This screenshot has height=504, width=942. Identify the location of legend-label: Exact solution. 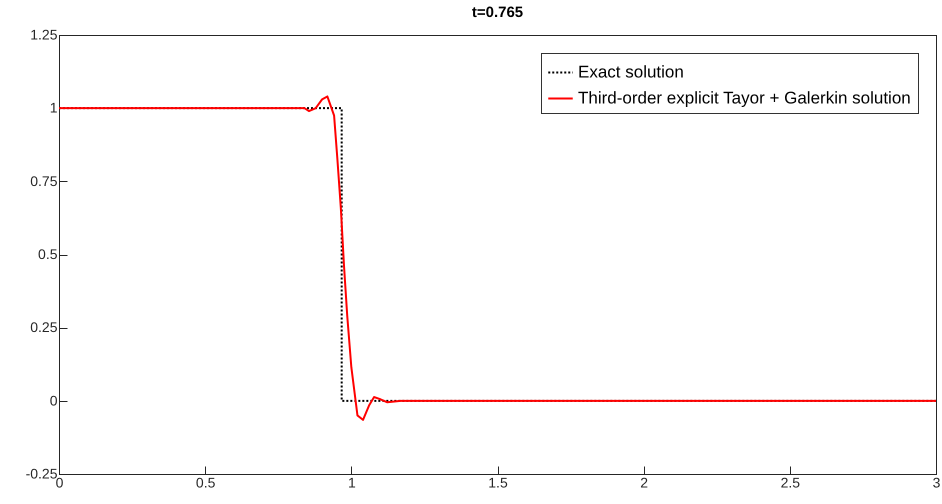
(631, 72).